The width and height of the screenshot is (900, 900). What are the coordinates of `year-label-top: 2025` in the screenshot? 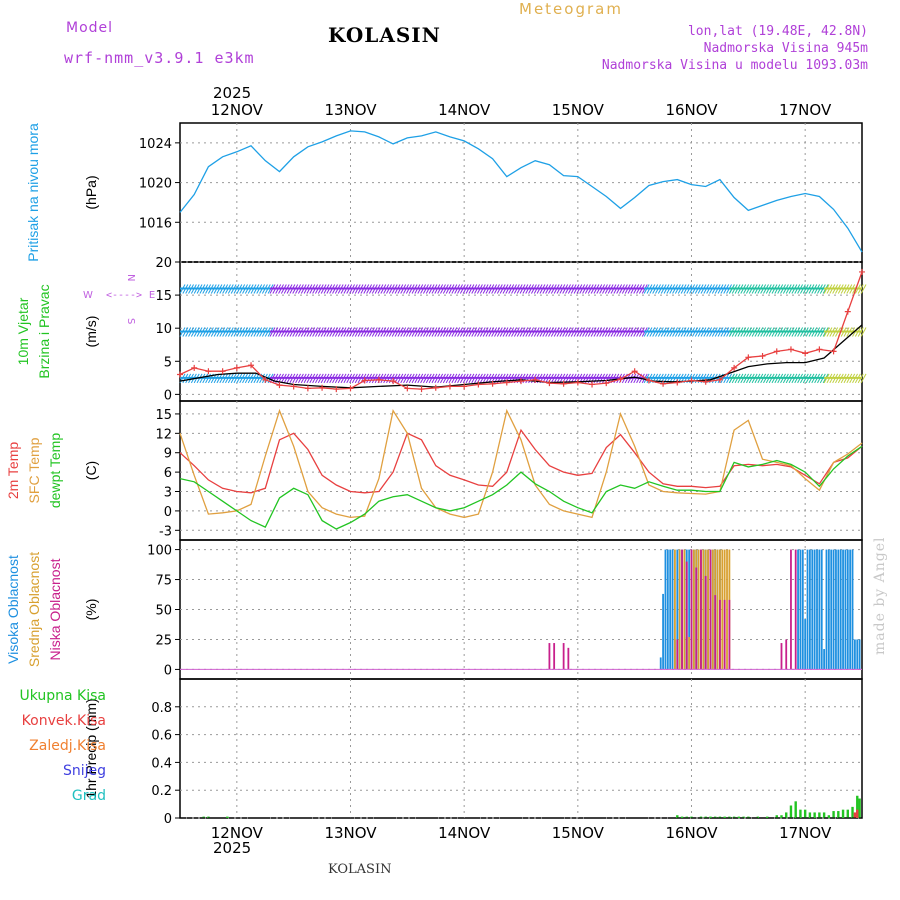 It's located at (232, 93).